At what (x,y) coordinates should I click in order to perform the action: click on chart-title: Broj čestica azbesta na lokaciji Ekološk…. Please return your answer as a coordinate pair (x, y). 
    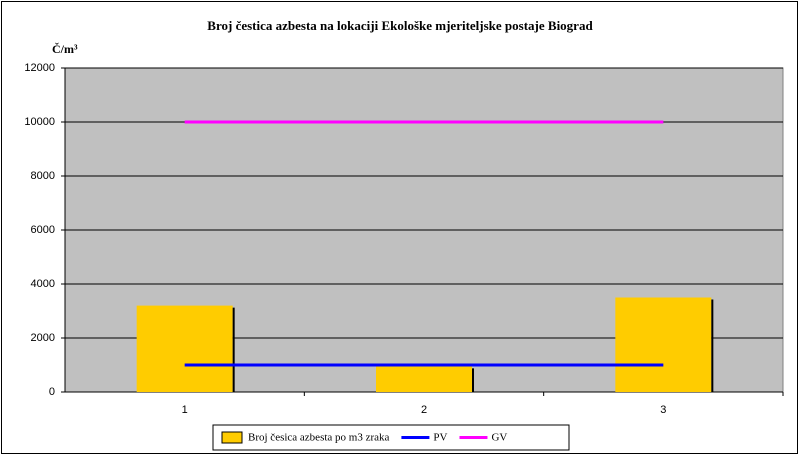
    Looking at the image, I should click on (400, 25).